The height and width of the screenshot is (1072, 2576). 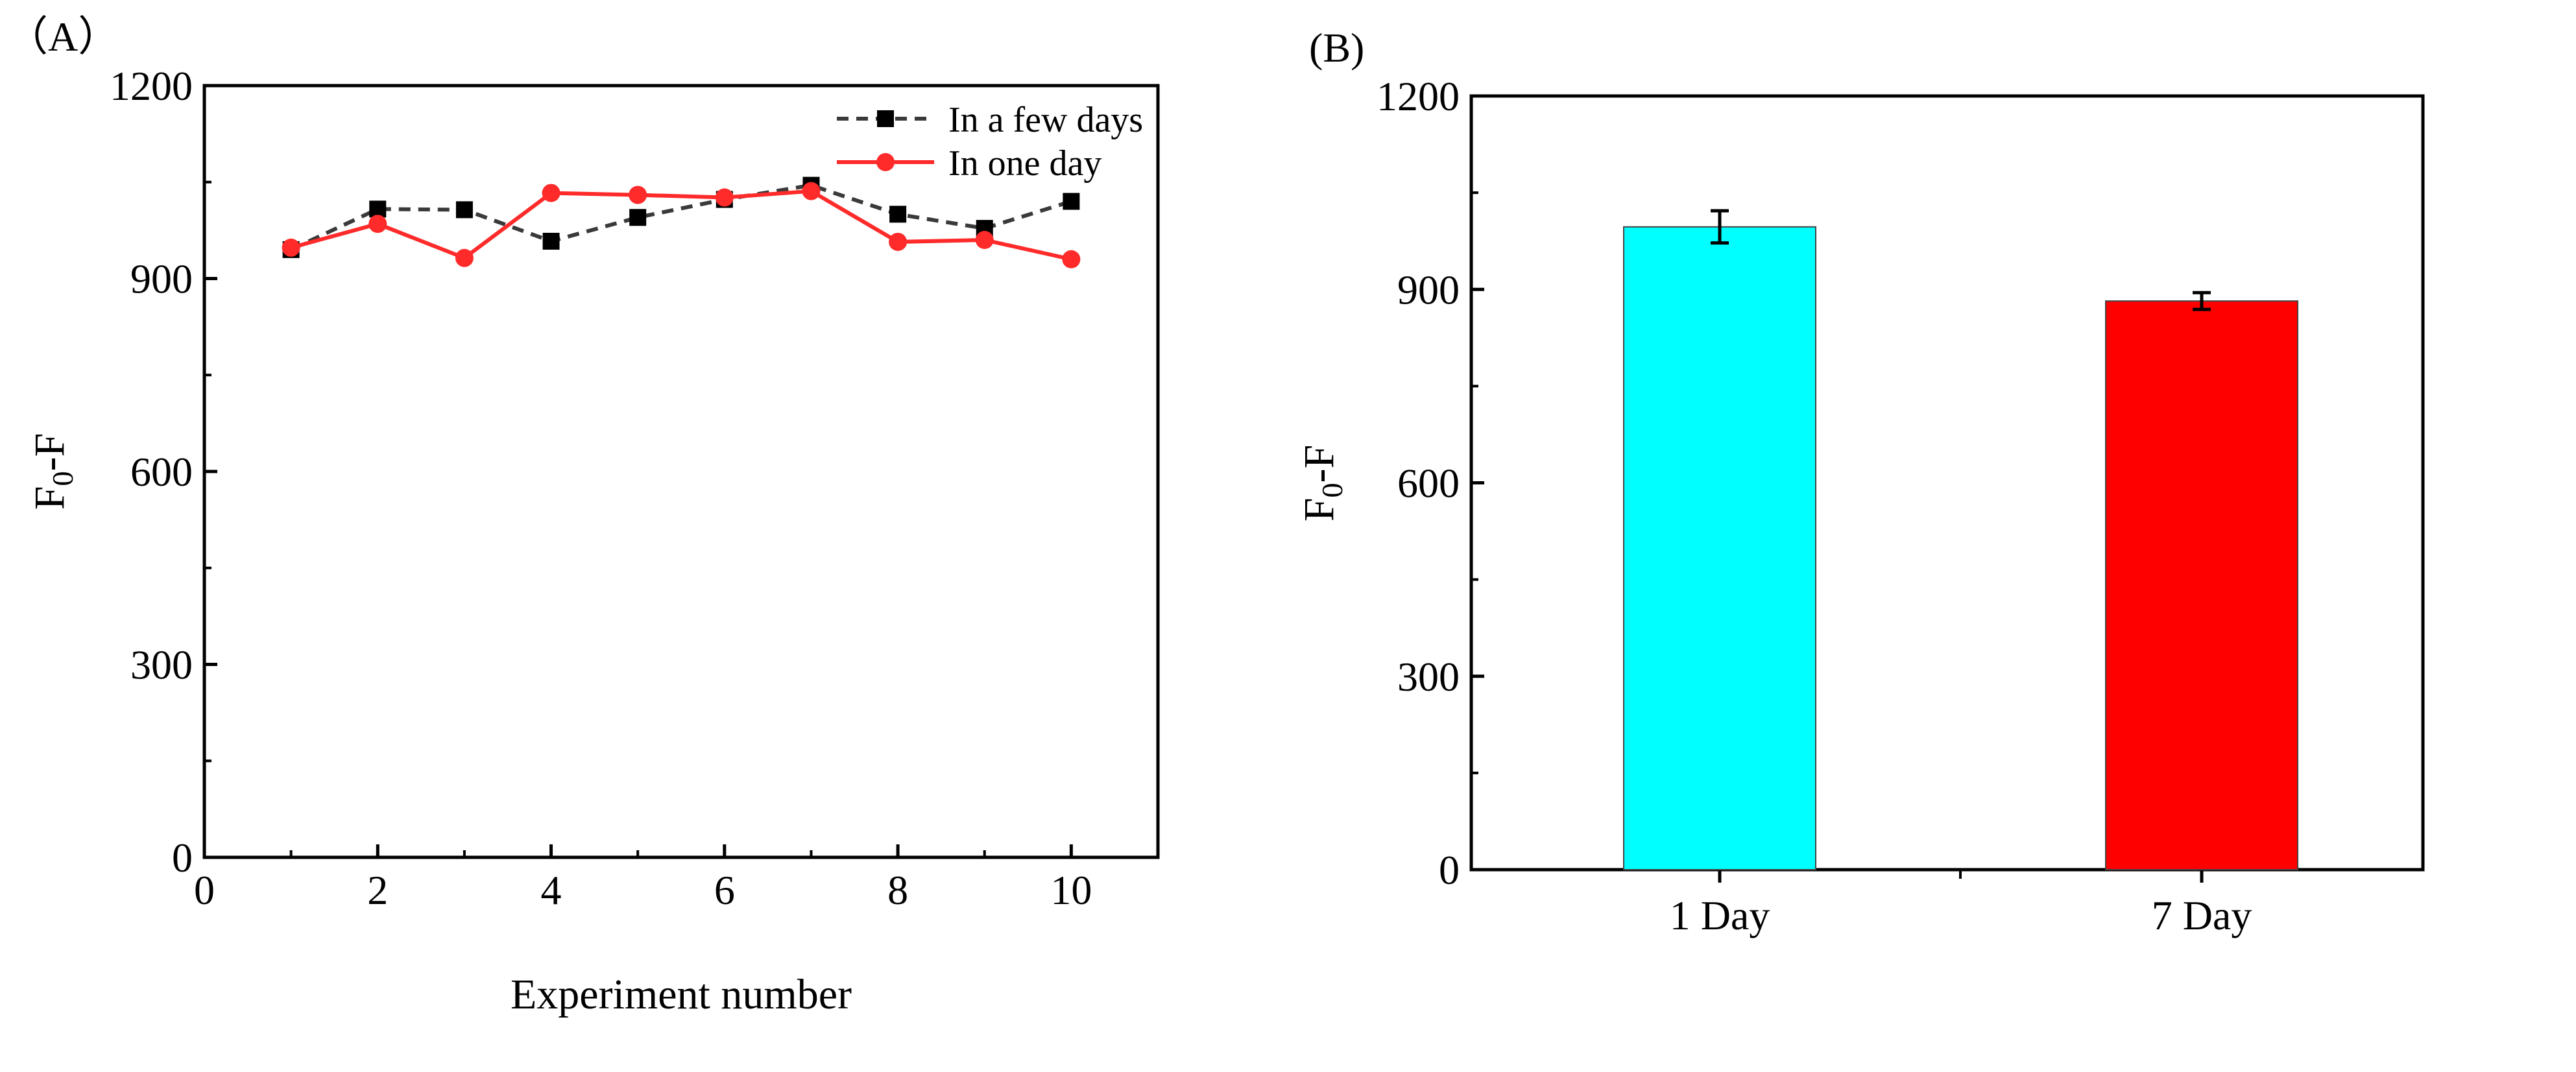 I want to click on panel-a-ytick-label: 0, so click(x=182, y=858).